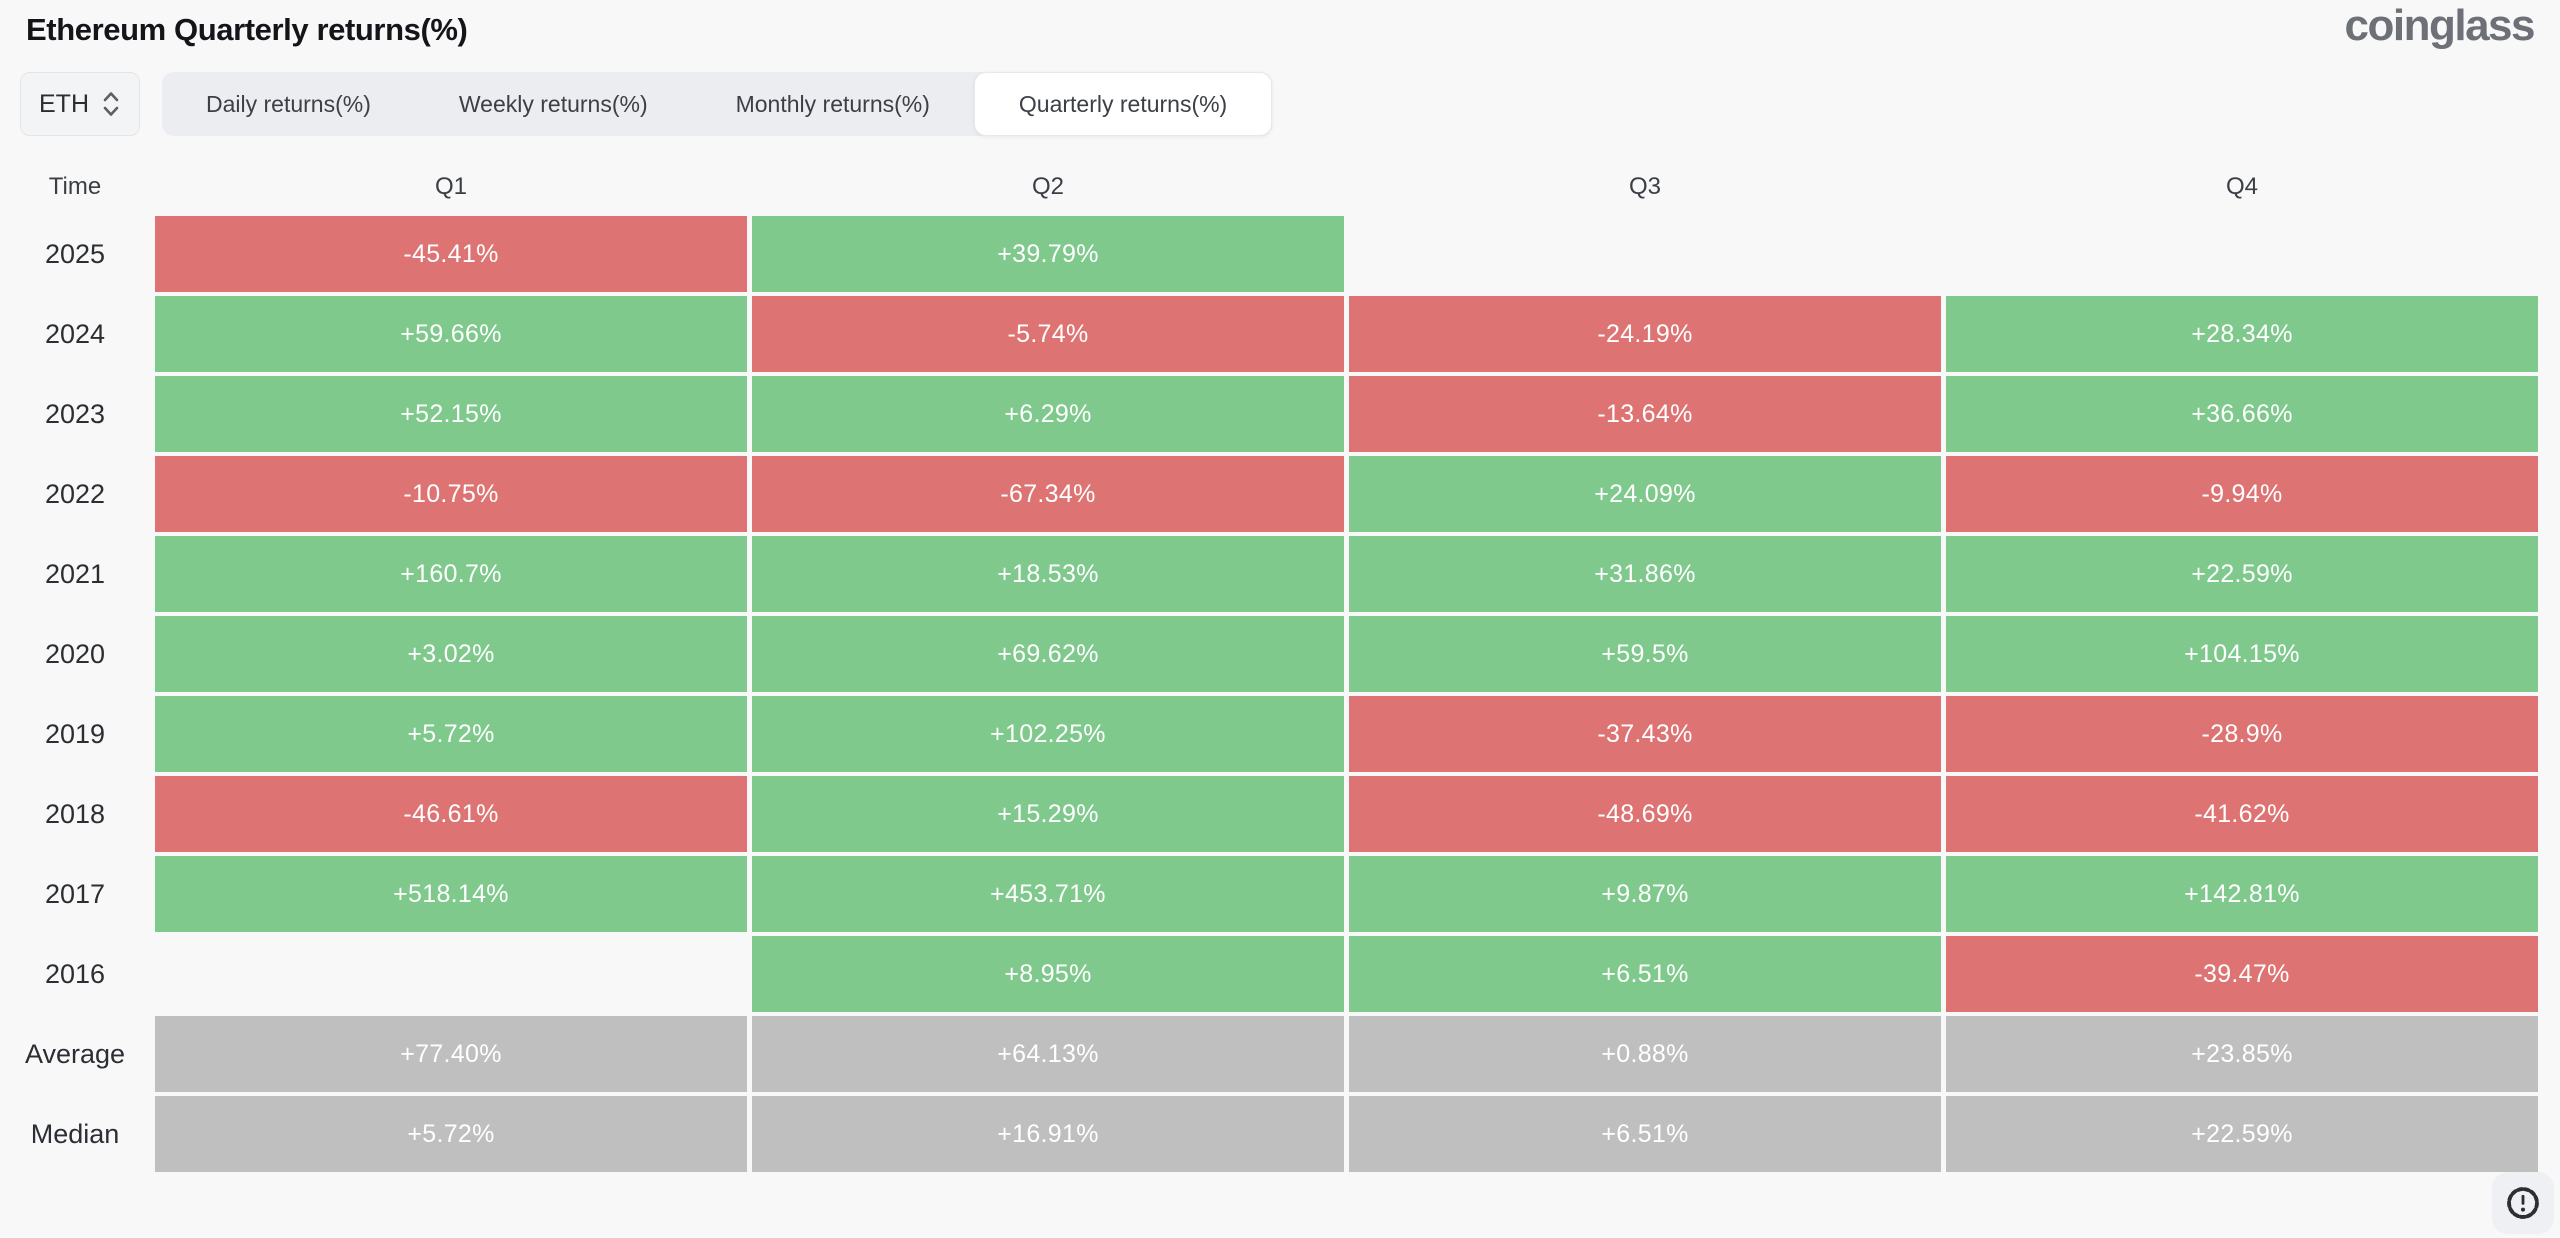 Image resolution: width=2560 pixels, height=1238 pixels. I want to click on table-row-2022: 2022 -10.75% -67.34% +24.09% -9.94%, so click(1269, 494).